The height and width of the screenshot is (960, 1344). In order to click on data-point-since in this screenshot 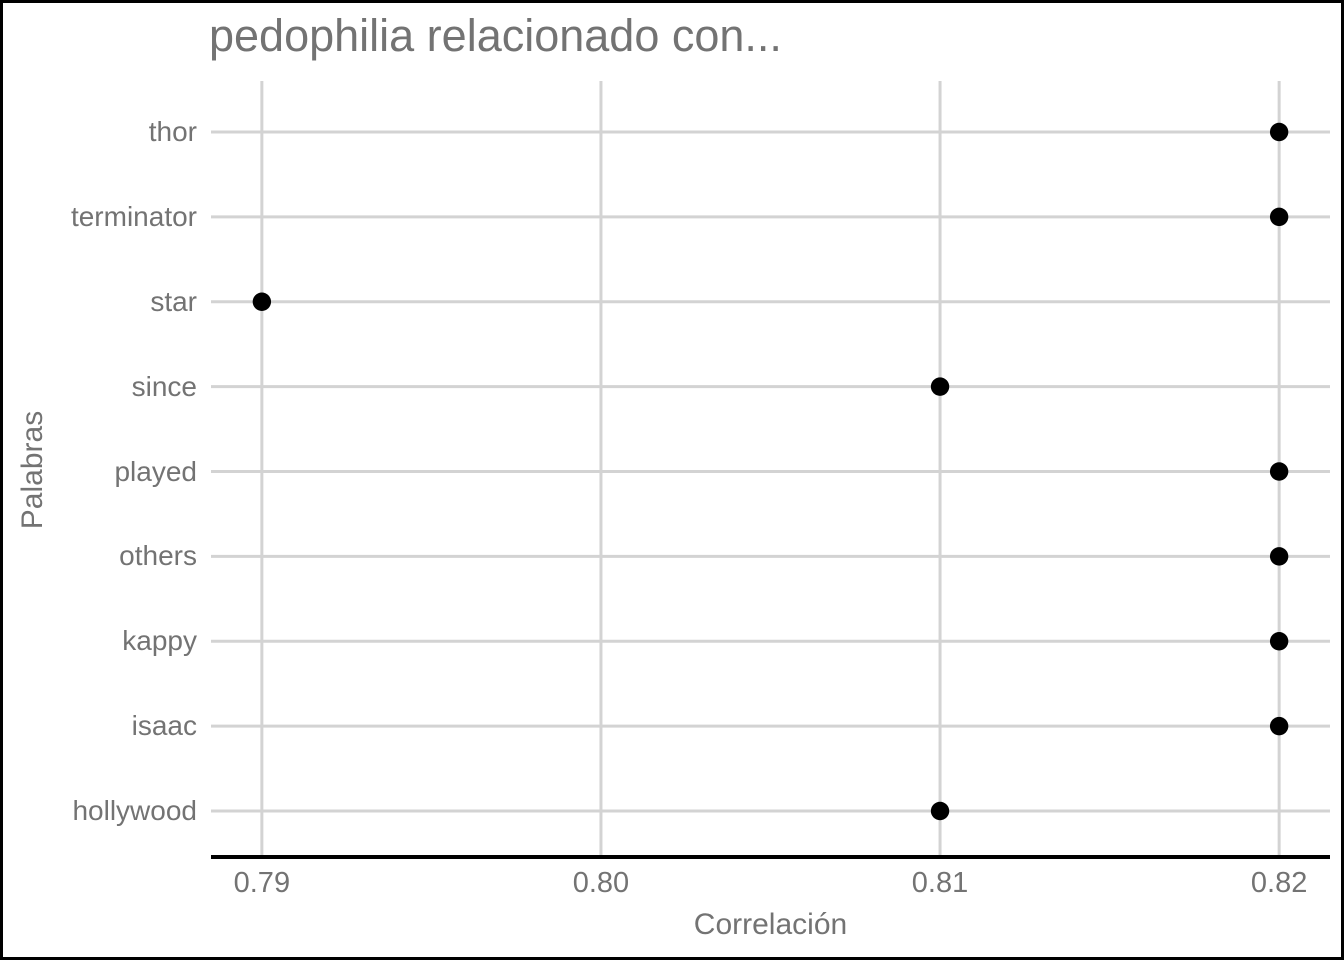, I will do `click(940, 386)`.